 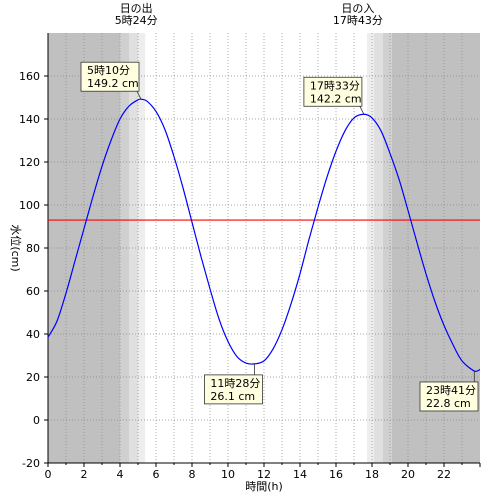 I want to click on sun-event-time: 5時24分, so click(x=136, y=20).